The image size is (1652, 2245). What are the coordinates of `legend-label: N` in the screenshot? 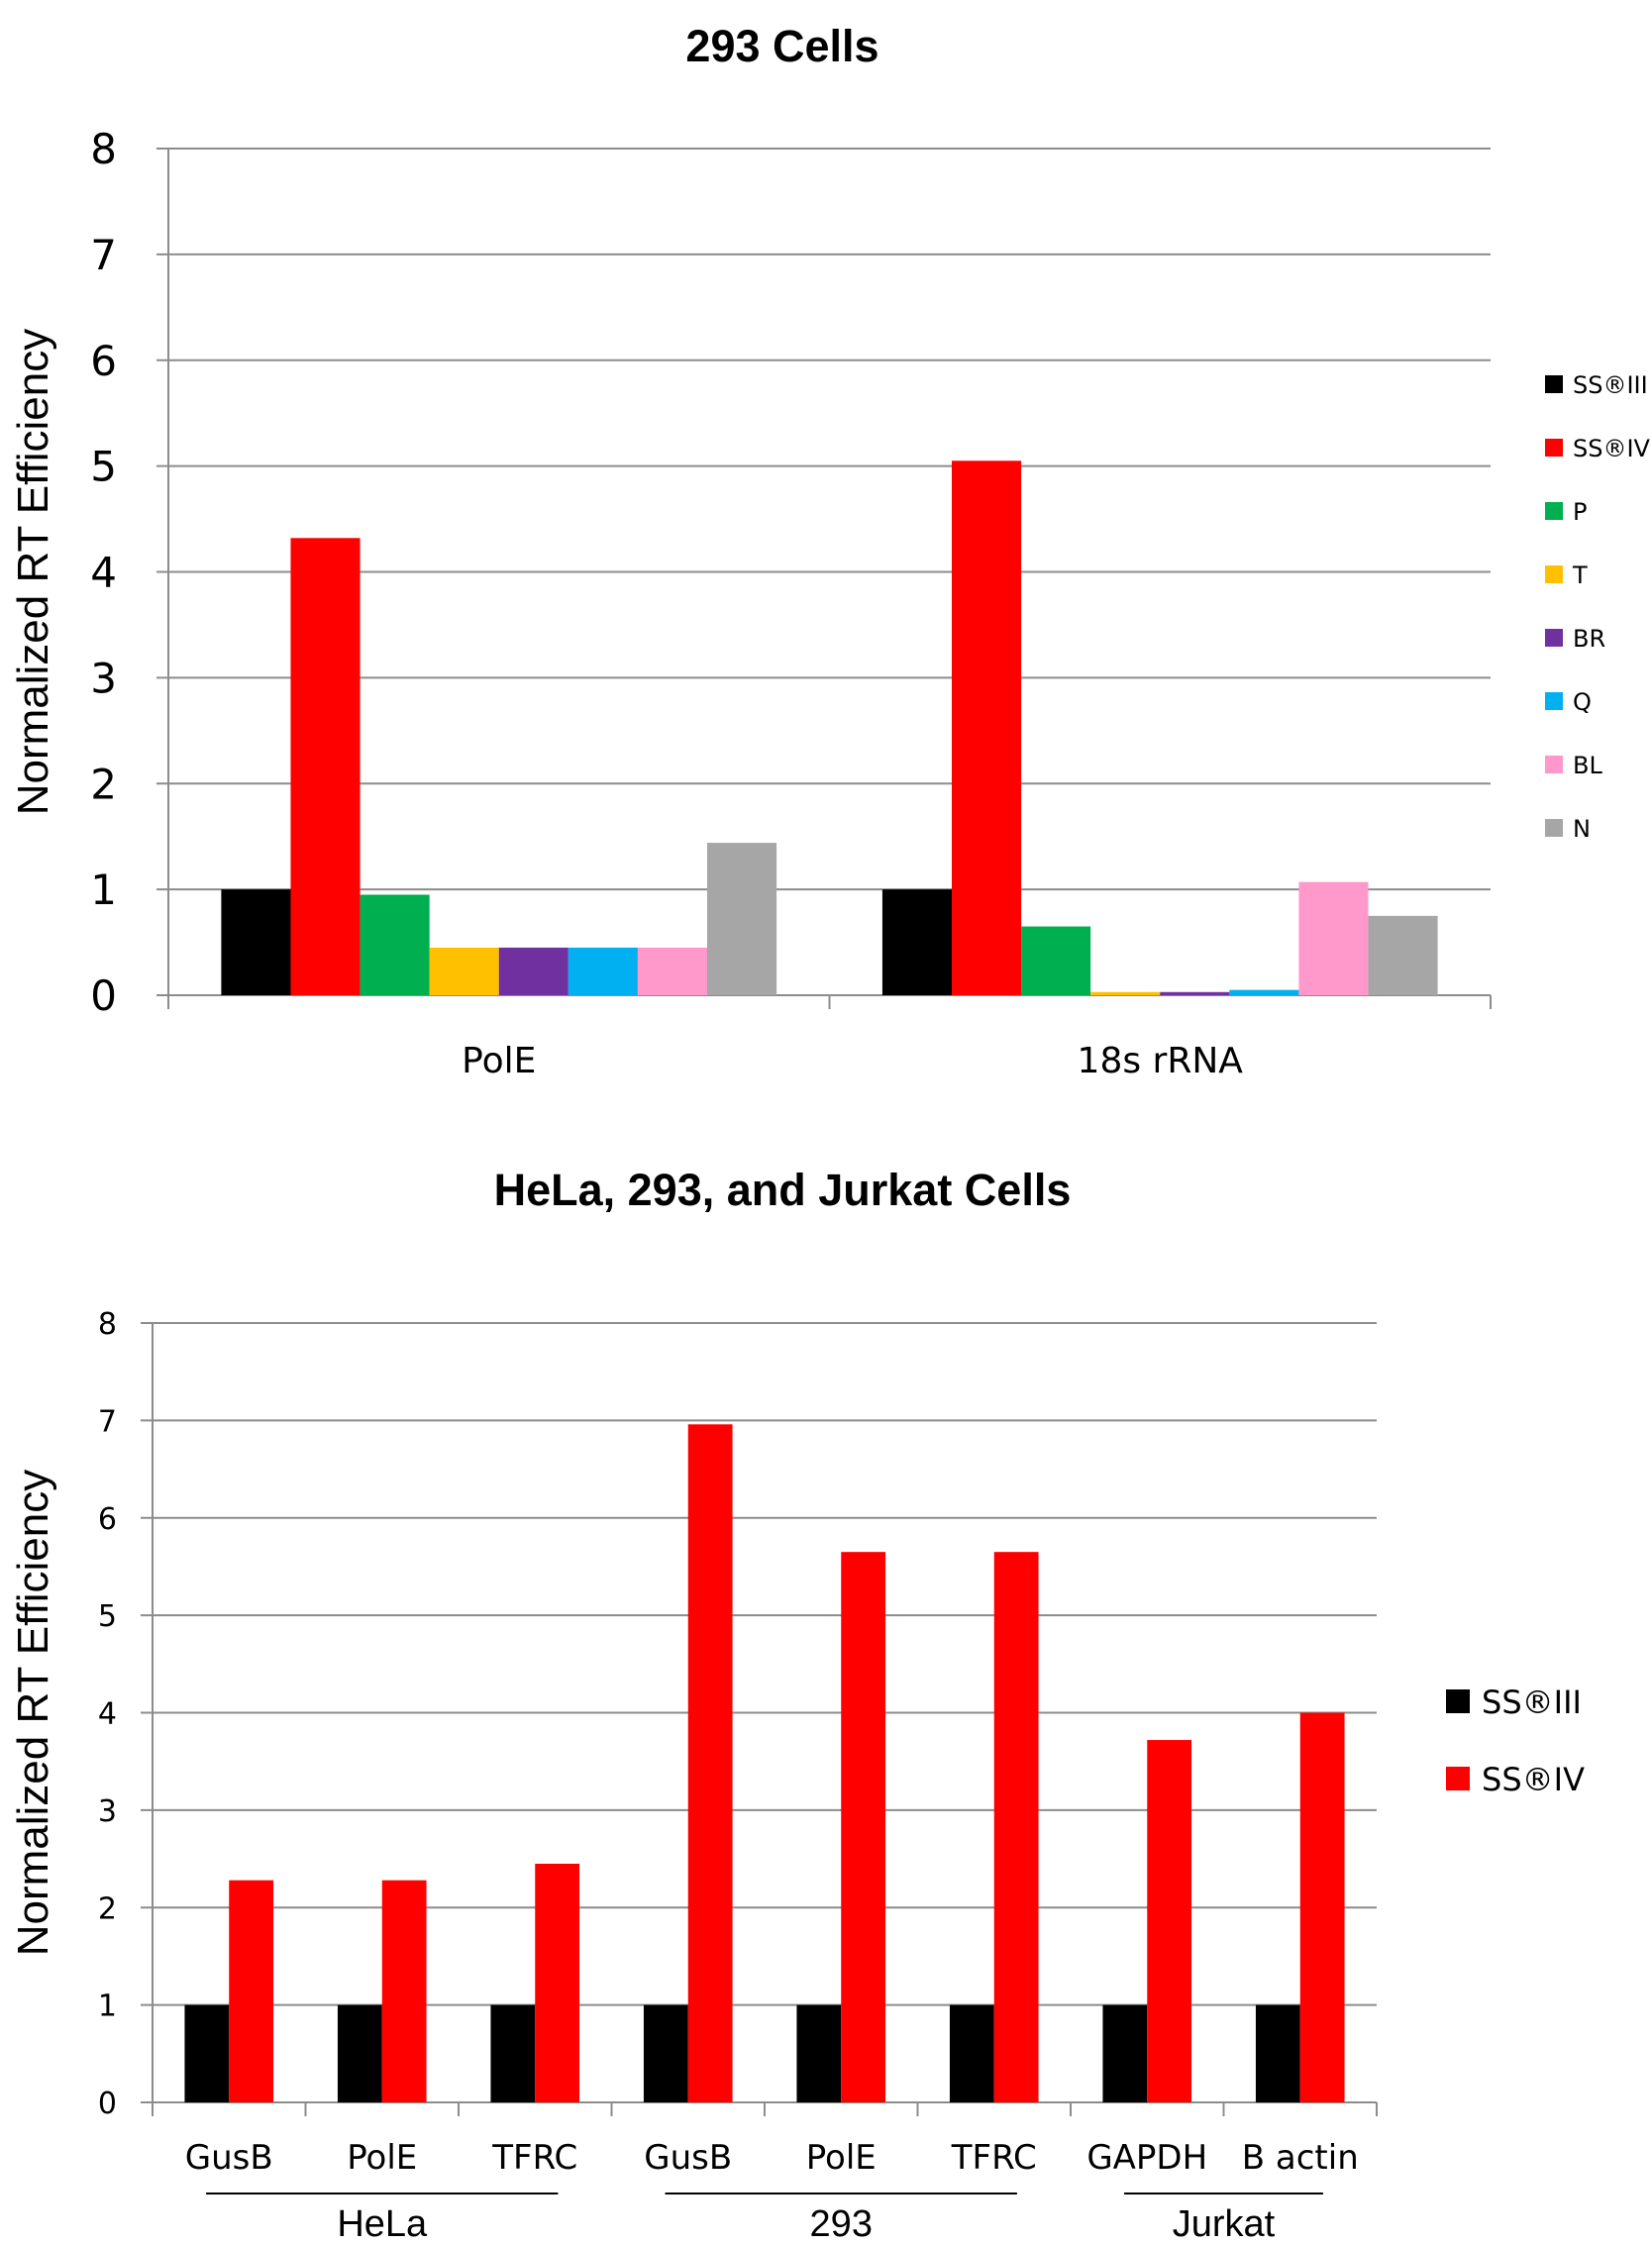 It's located at (1582, 829).